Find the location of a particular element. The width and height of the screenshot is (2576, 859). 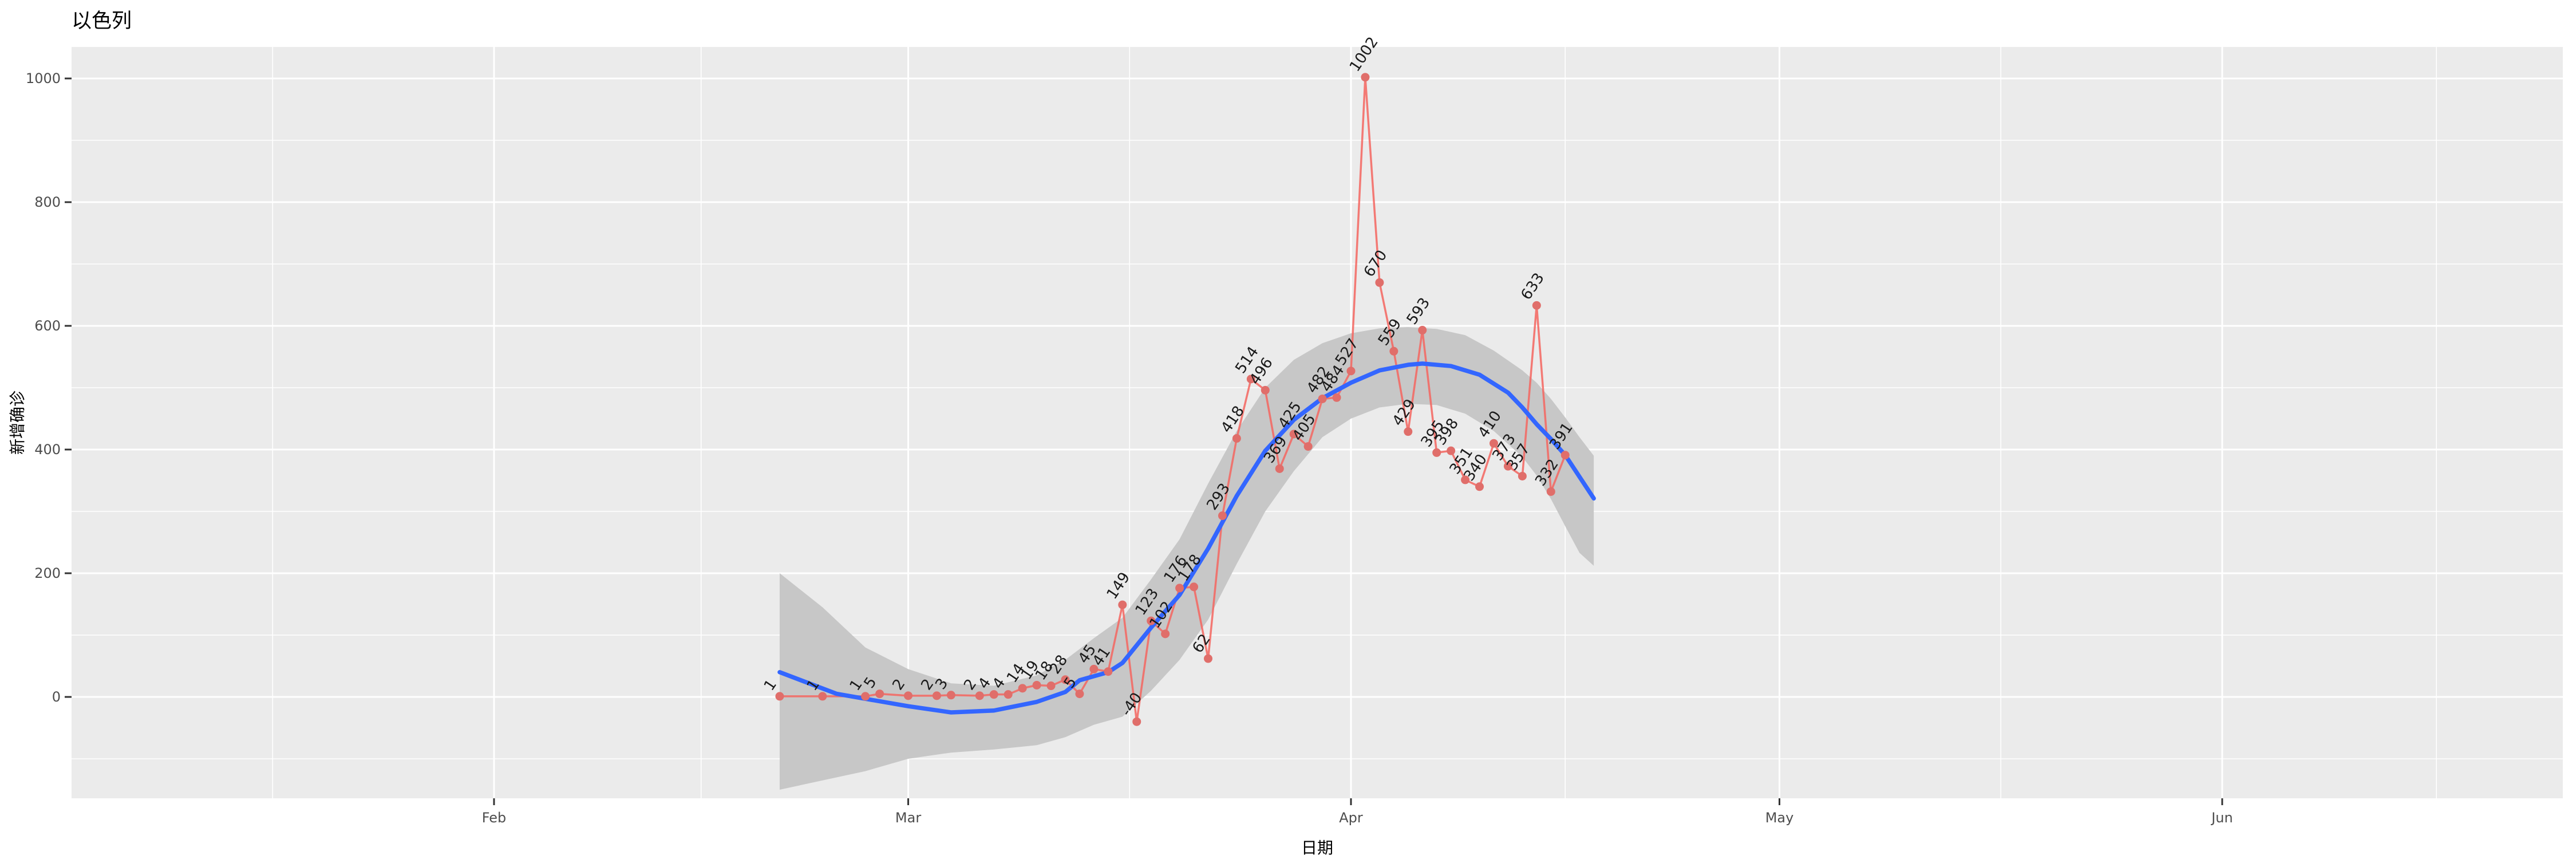

y-axis-title: 新增确诊 is located at coordinates (17, 423).